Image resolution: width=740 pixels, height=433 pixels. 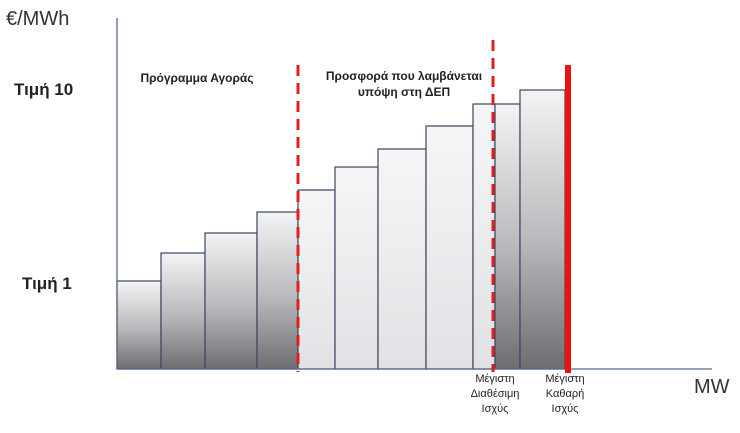 What do you see at coordinates (404, 84) in the screenshot?
I see `considered-offer-label: Προσφορά που λαμβάνεται υπόψη στη ΔΕΠ` at bounding box center [404, 84].